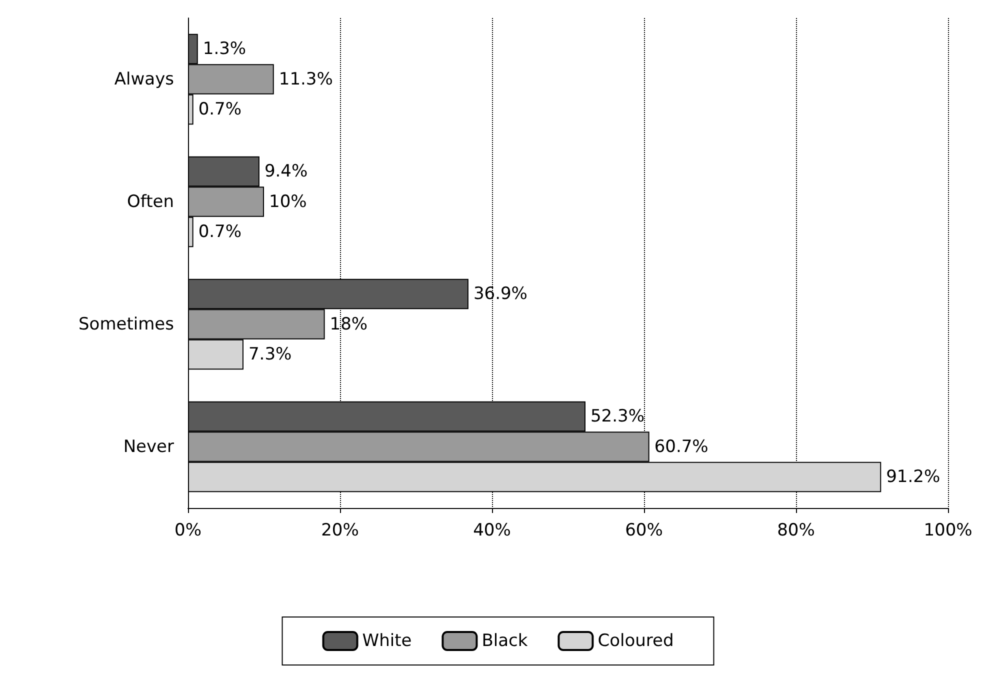 The height and width of the screenshot is (691, 998). I want to click on x-tick-label: 0%, so click(188, 530).